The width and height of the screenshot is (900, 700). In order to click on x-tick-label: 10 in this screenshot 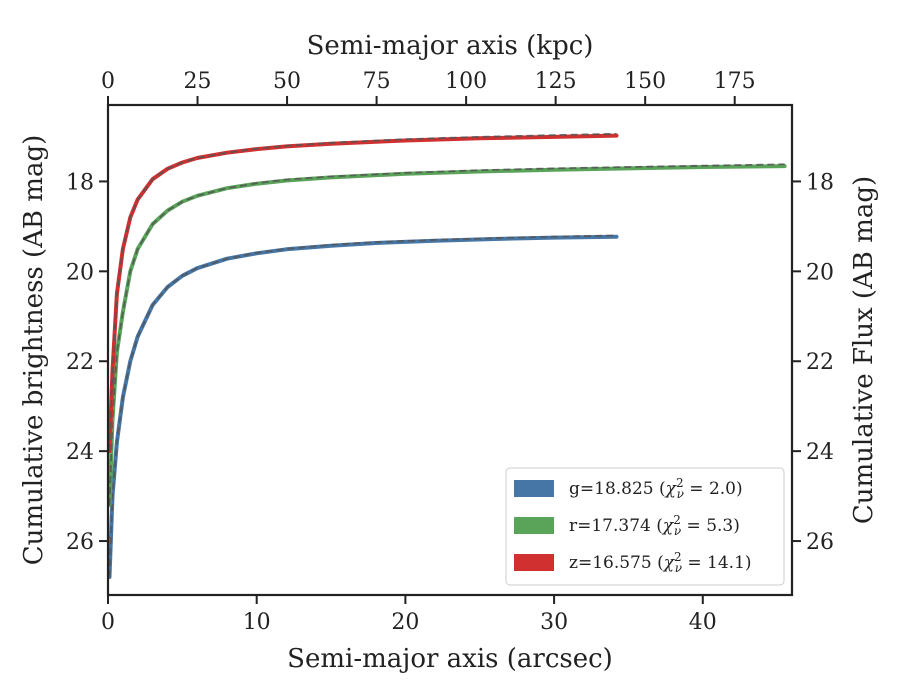, I will do `click(257, 622)`.